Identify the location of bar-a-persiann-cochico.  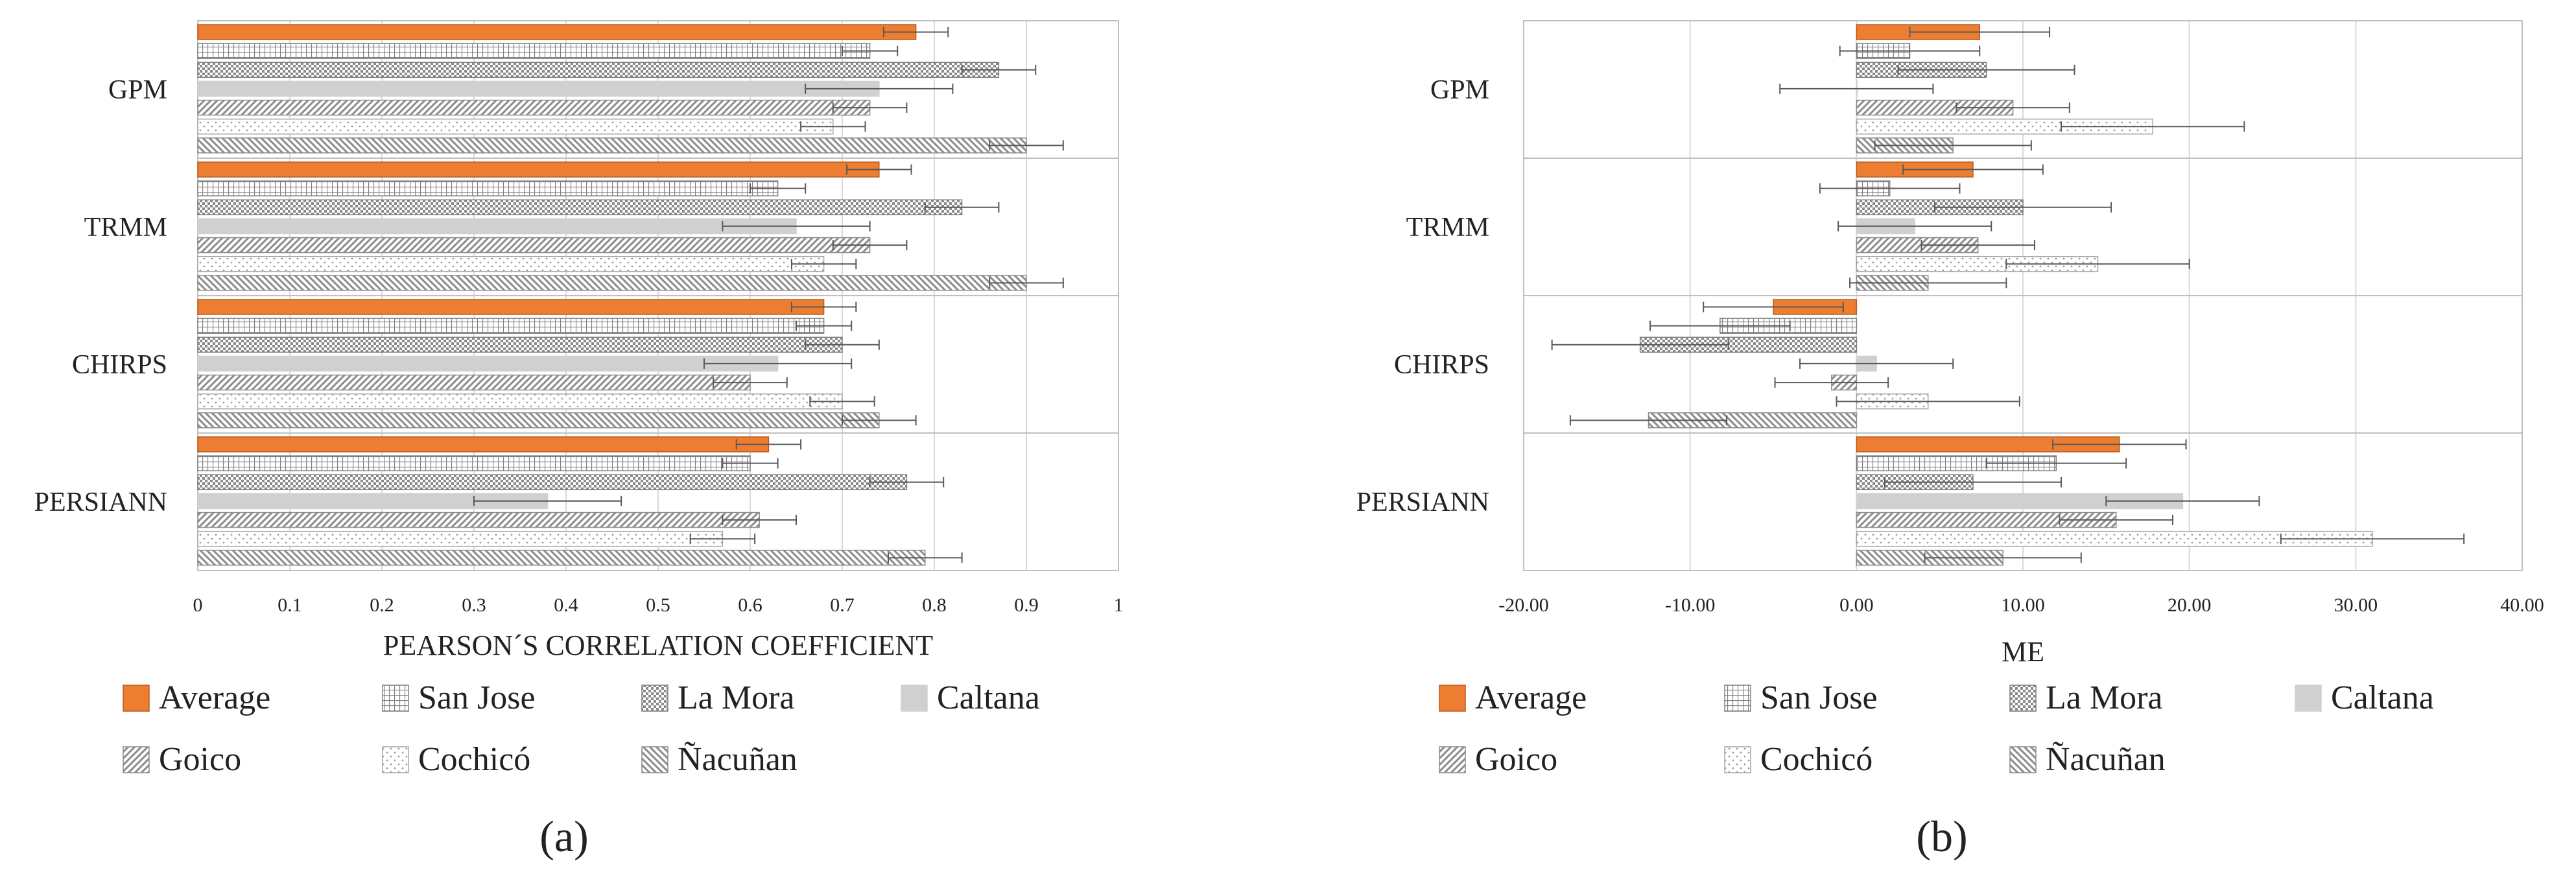
(461, 538).